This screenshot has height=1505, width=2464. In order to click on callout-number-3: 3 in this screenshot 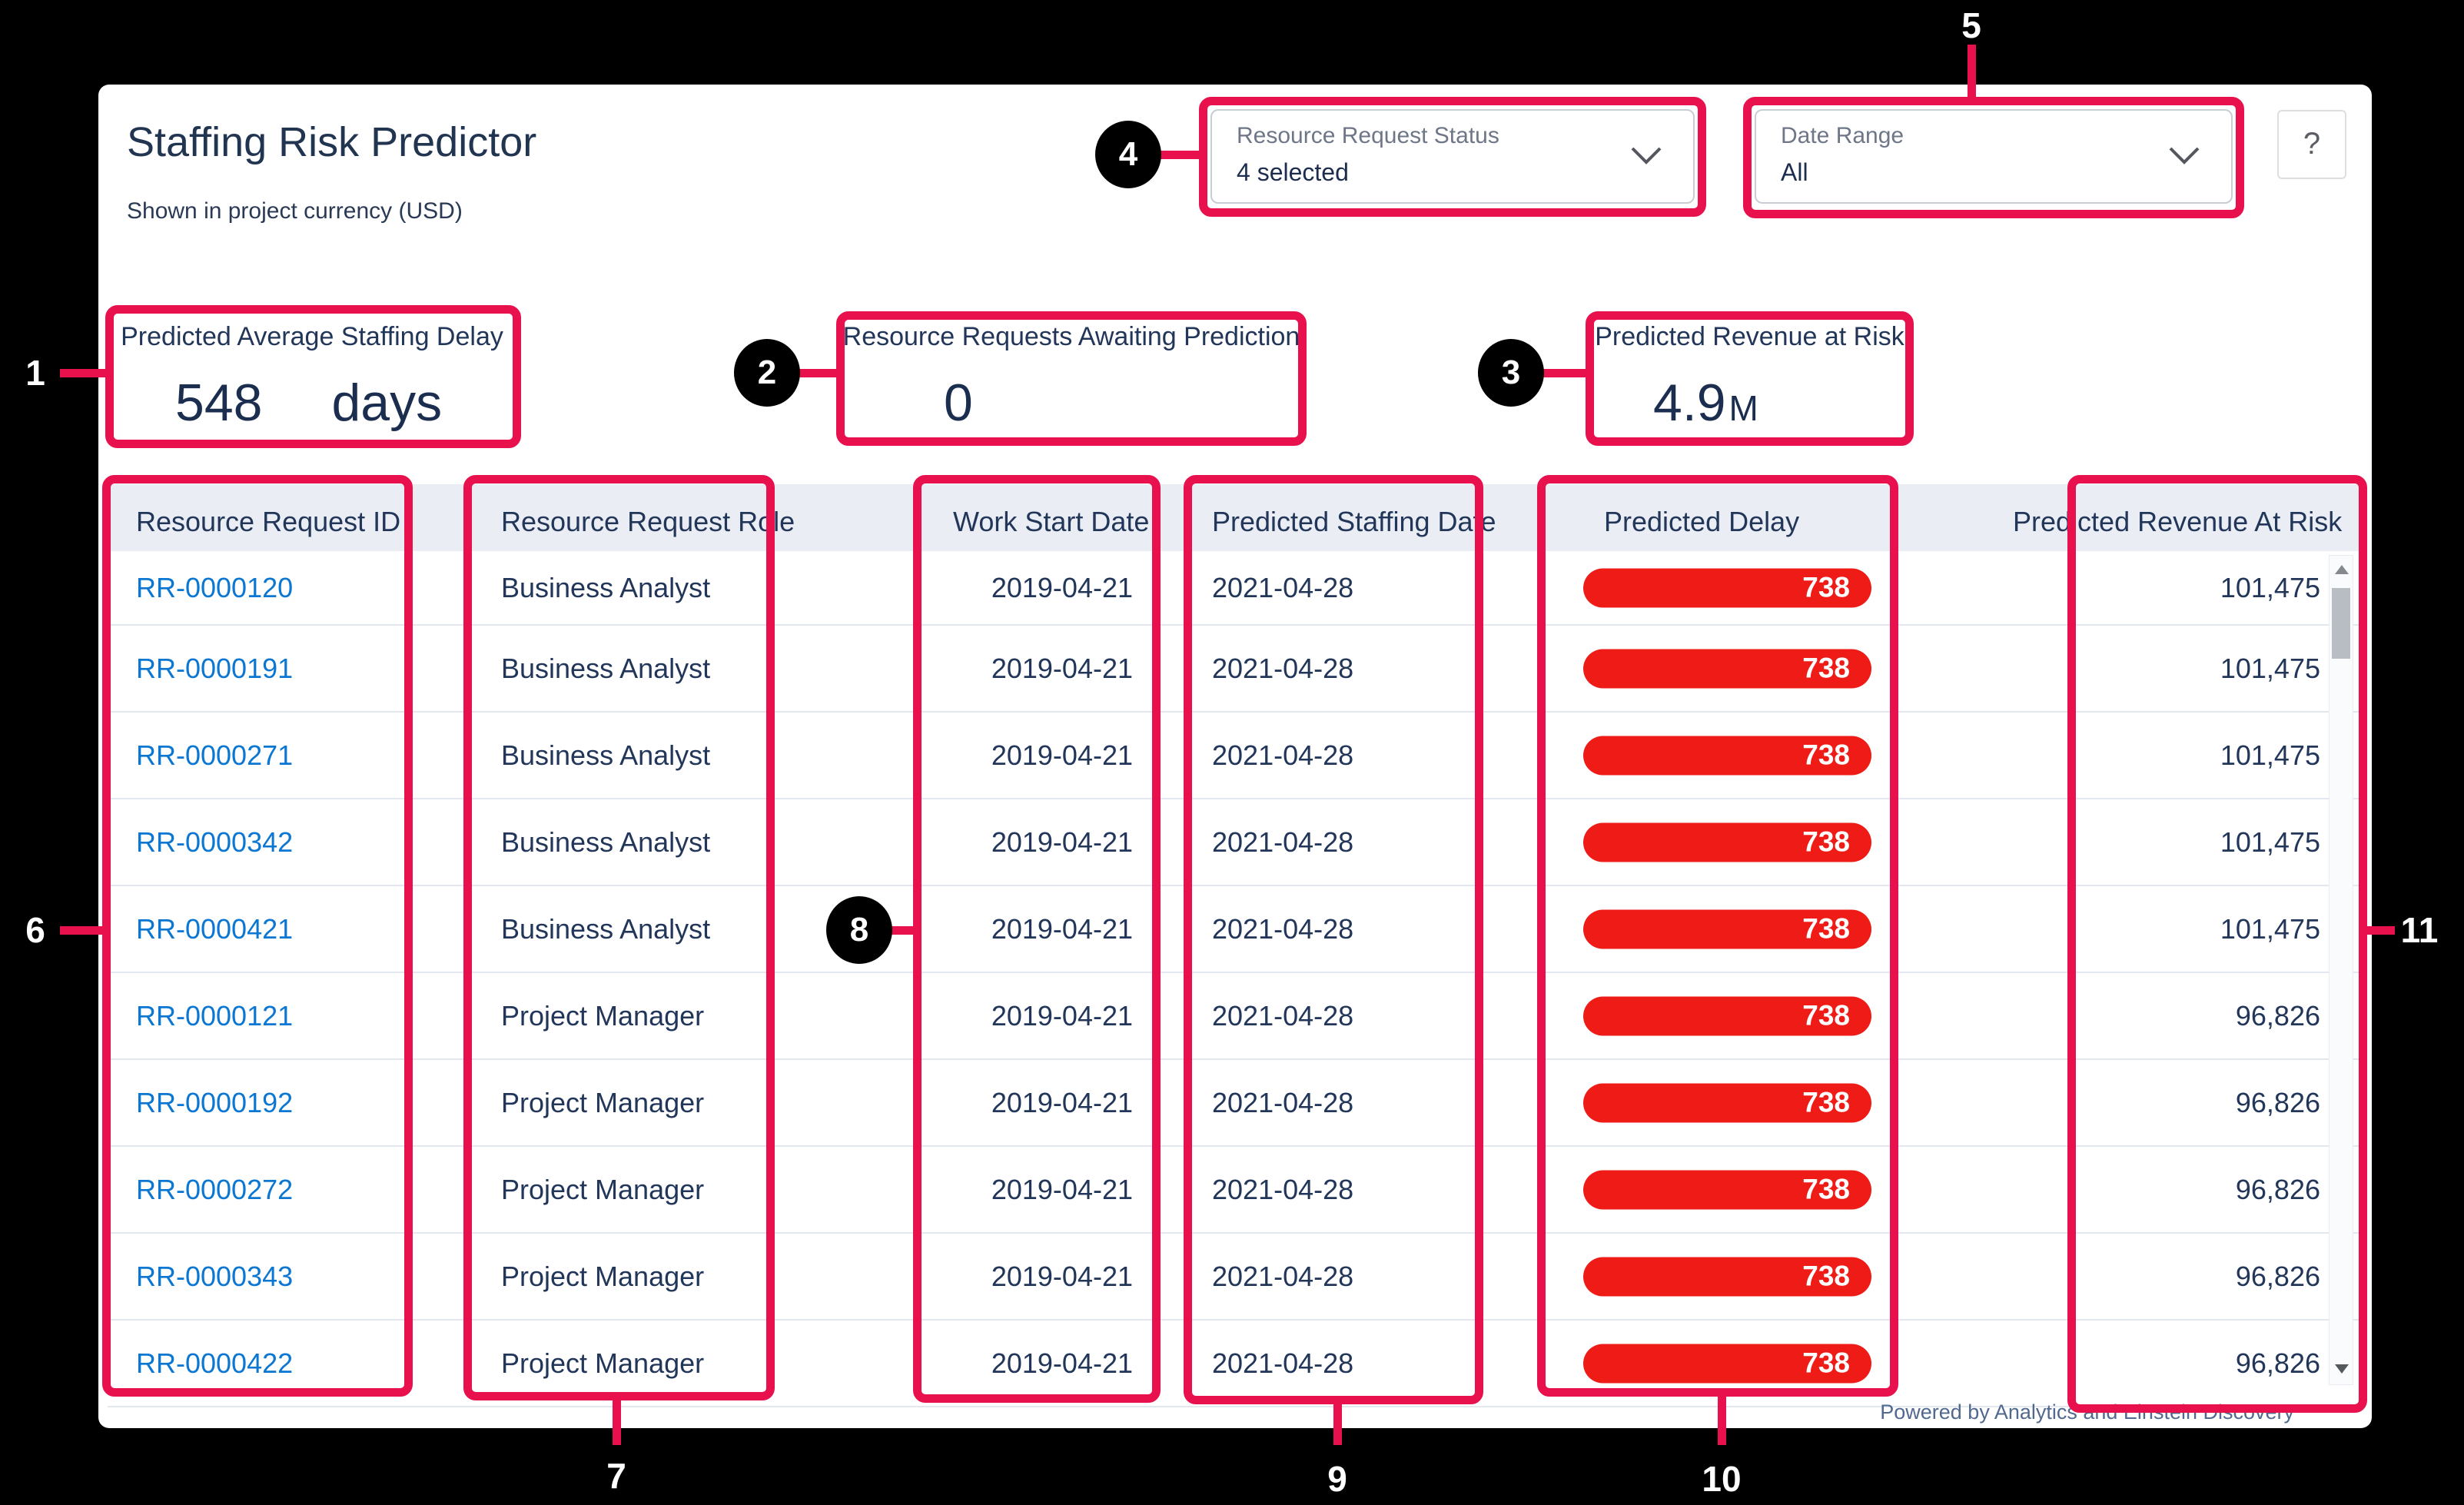, I will do `click(1511, 373)`.